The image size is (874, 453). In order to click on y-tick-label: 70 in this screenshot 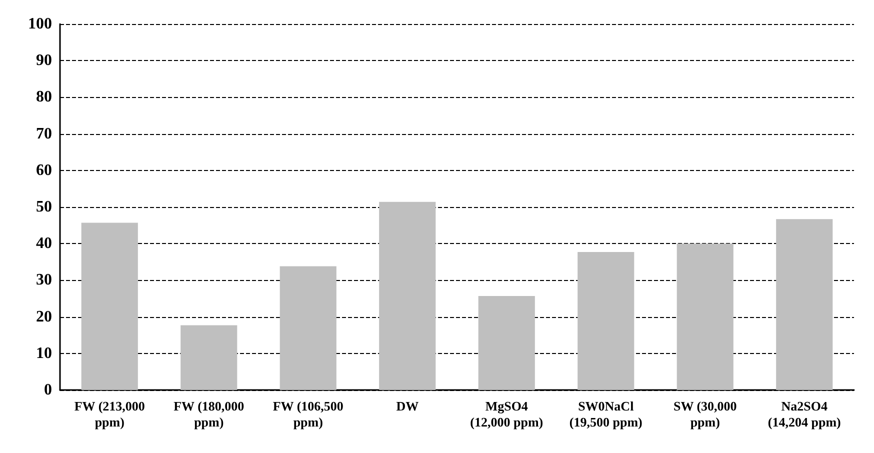, I will do `click(44, 133)`.